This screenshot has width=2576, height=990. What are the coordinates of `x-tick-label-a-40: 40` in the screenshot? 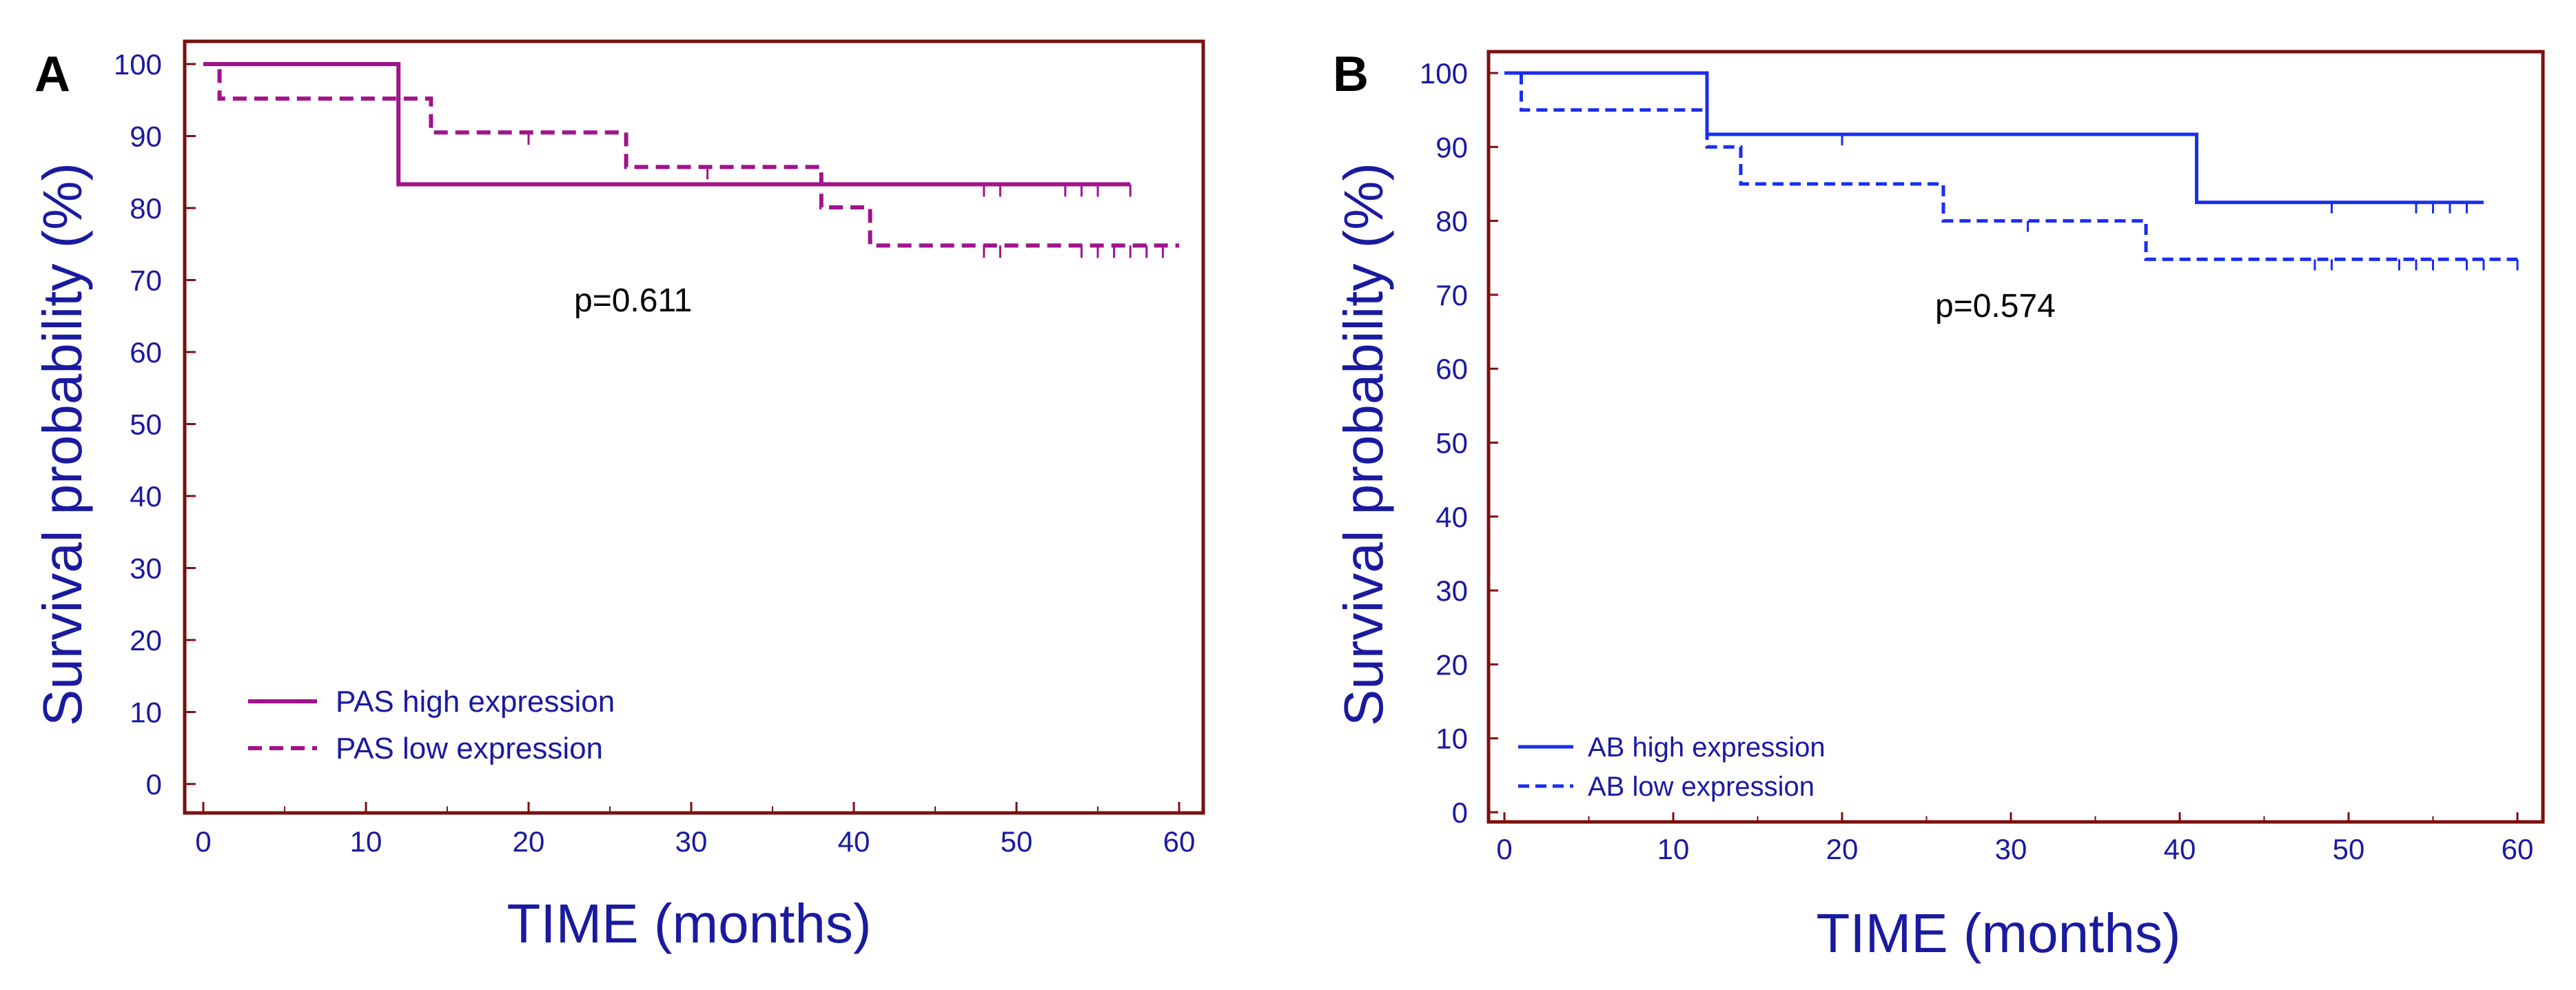 It's located at (854, 841).